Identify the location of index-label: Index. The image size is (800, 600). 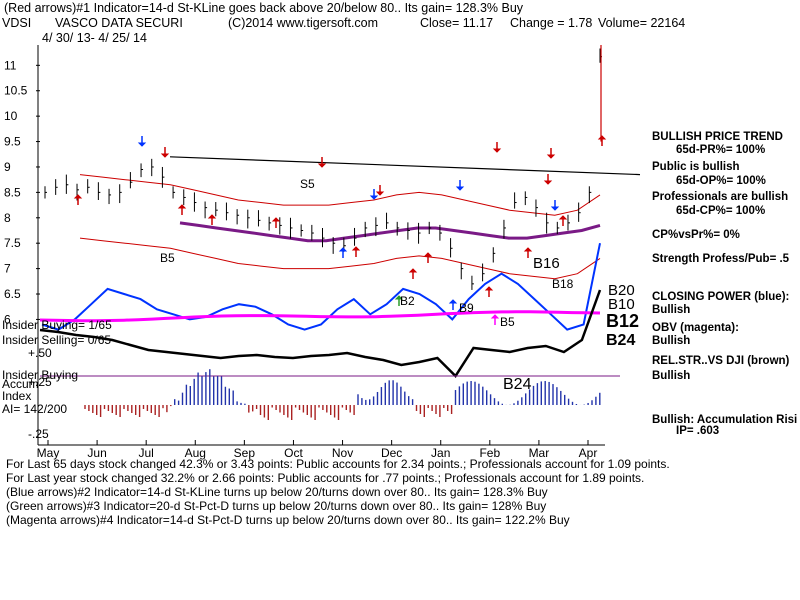
(16, 396).